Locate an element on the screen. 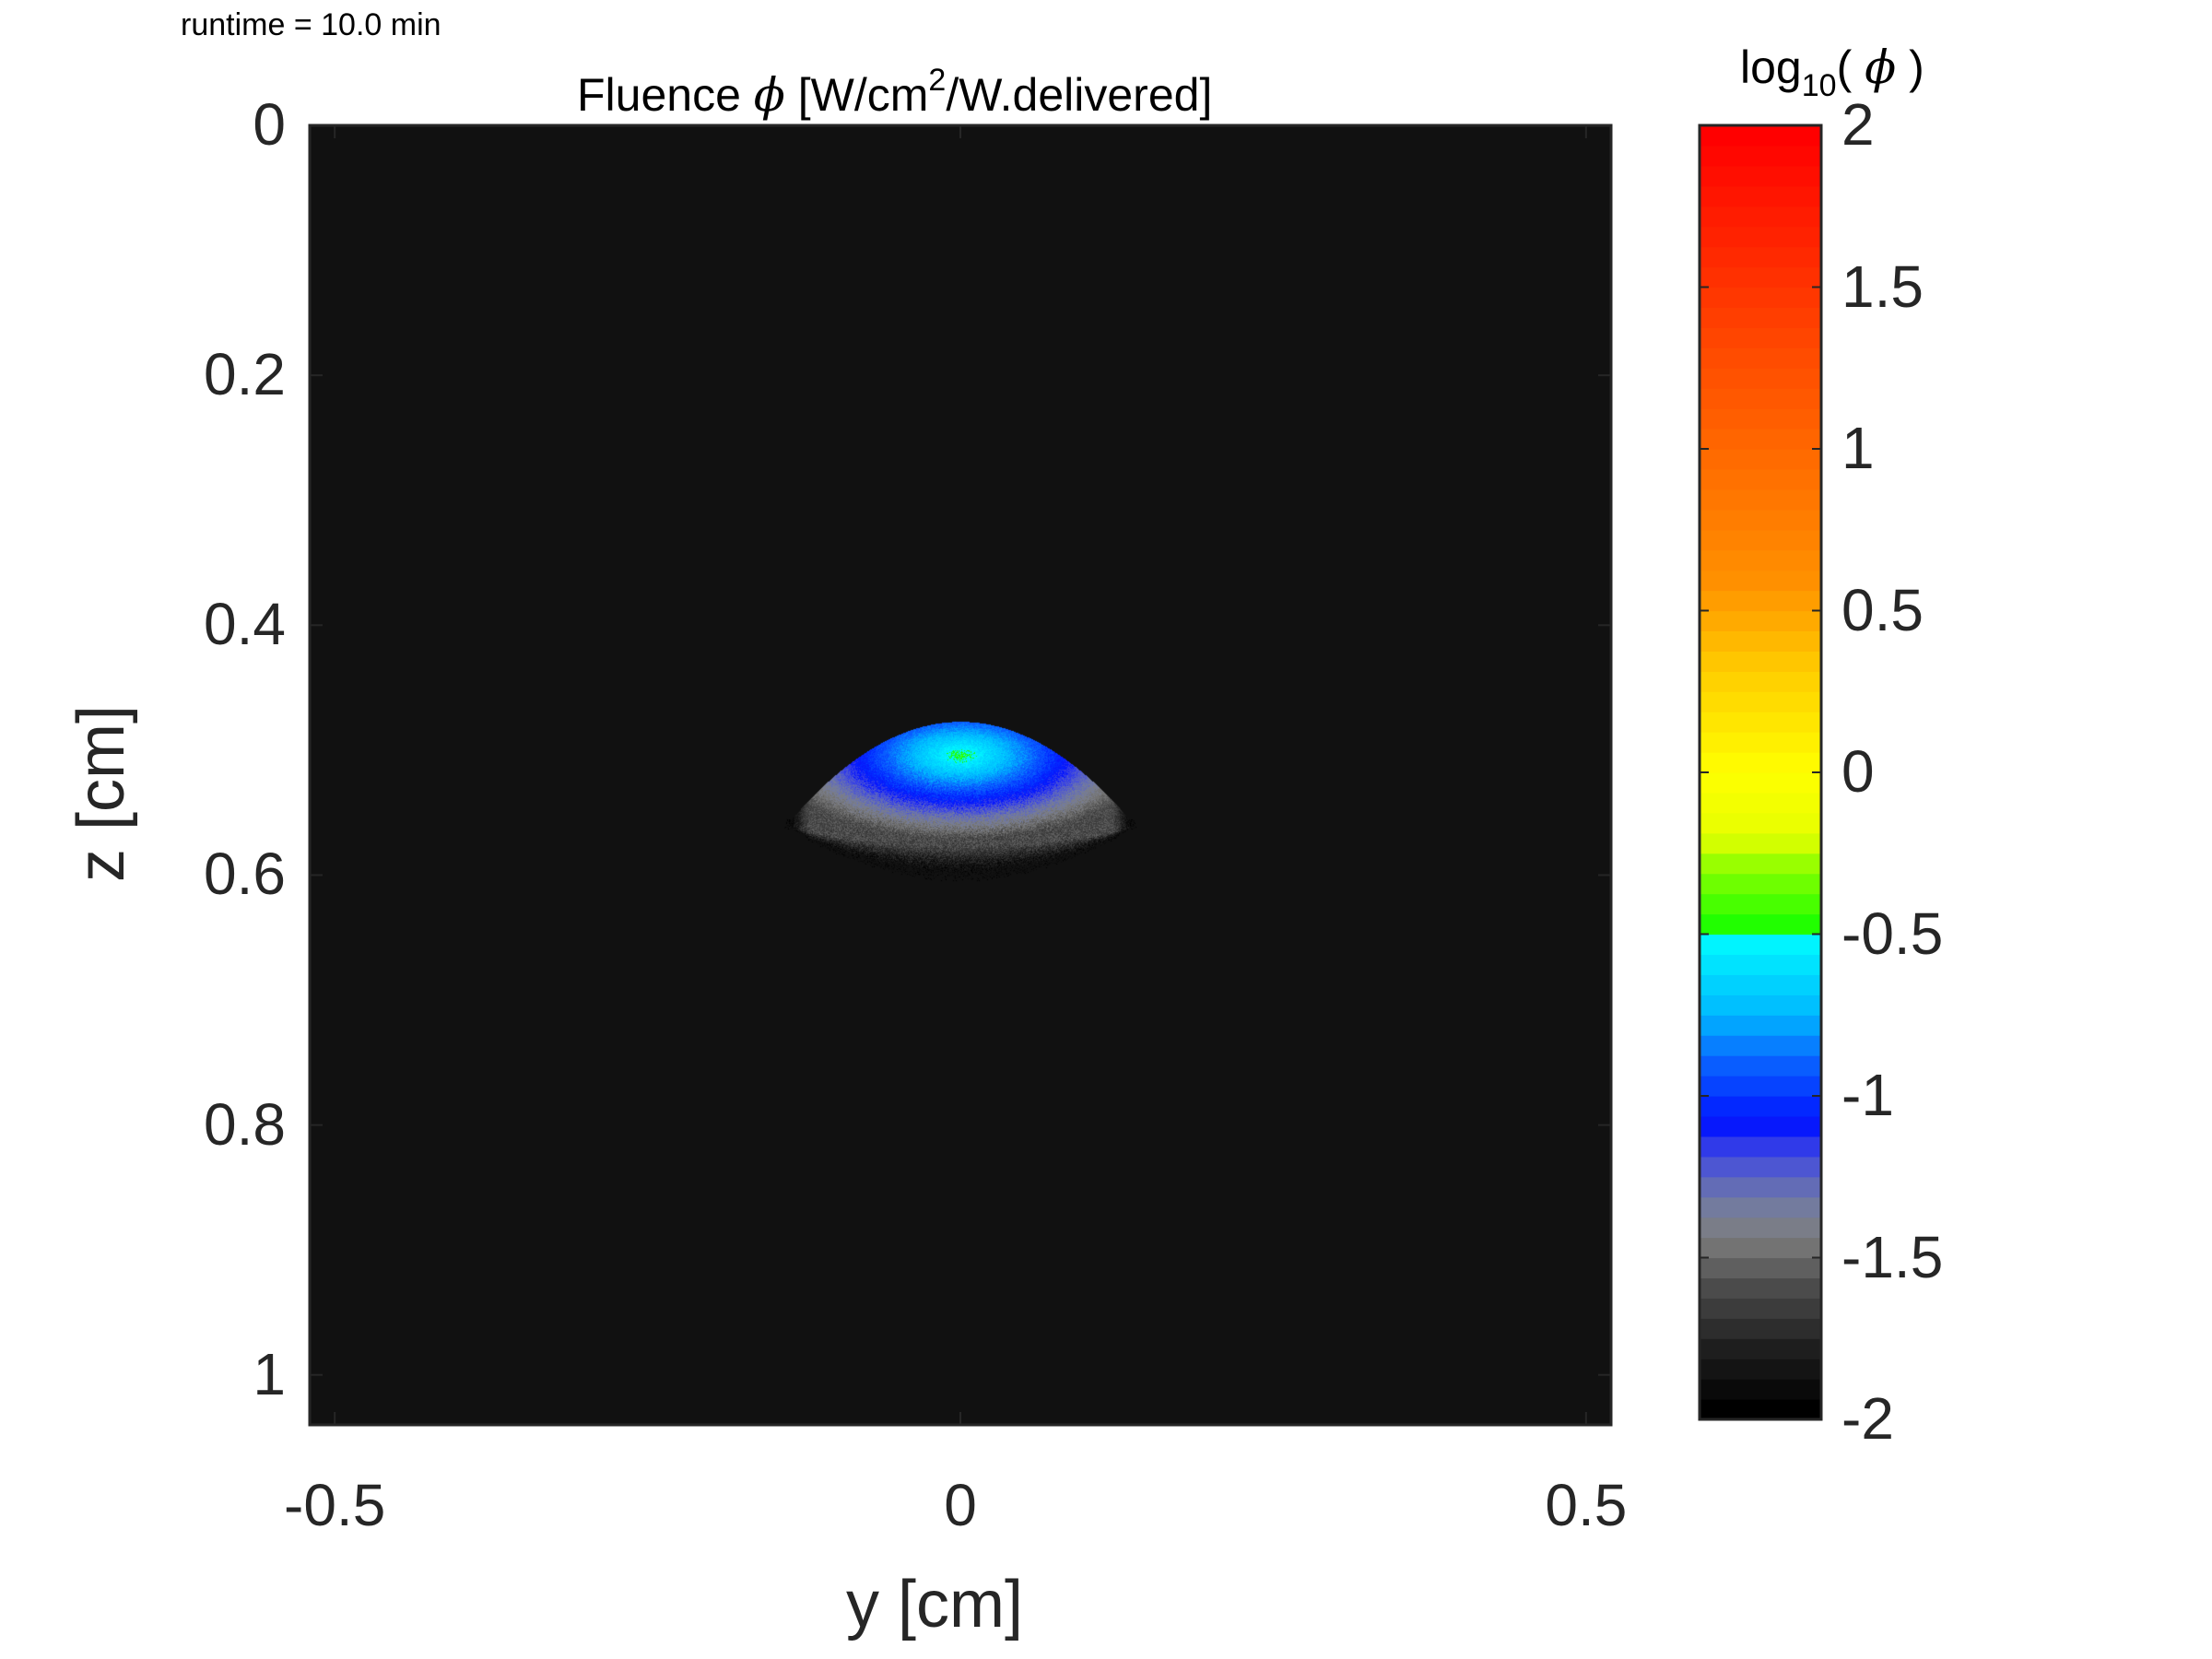 This screenshot has width=2212, height=1659. x-tick-label: -0.5 is located at coordinates (335, 1505).